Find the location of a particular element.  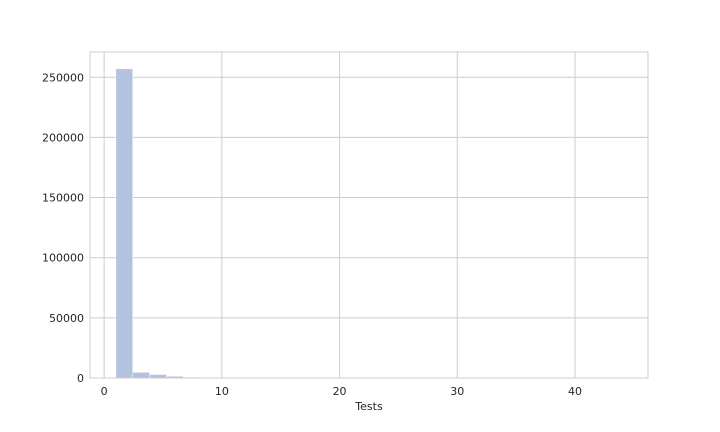

x-tick-labels: 0 10 20 30 40 is located at coordinates (341, 391).